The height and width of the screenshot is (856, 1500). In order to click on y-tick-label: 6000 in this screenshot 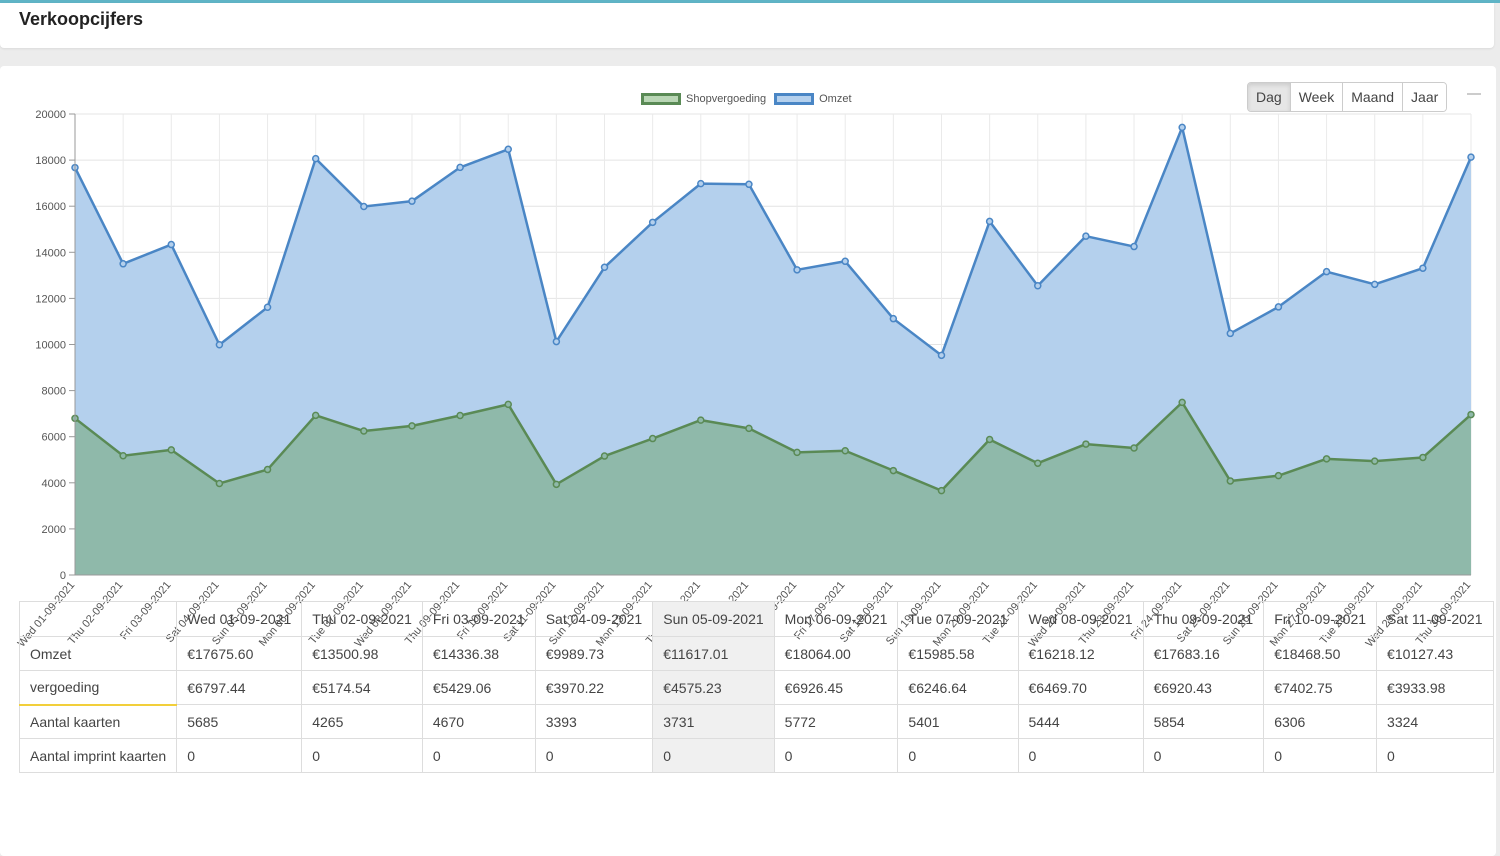, I will do `click(54, 438)`.